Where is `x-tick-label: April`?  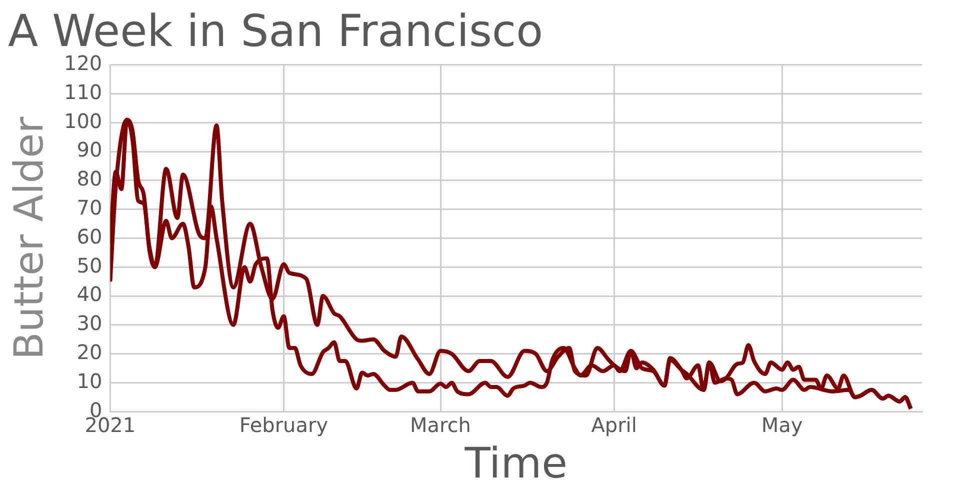
x-tick-label: April is located at coordinates (614, 424).